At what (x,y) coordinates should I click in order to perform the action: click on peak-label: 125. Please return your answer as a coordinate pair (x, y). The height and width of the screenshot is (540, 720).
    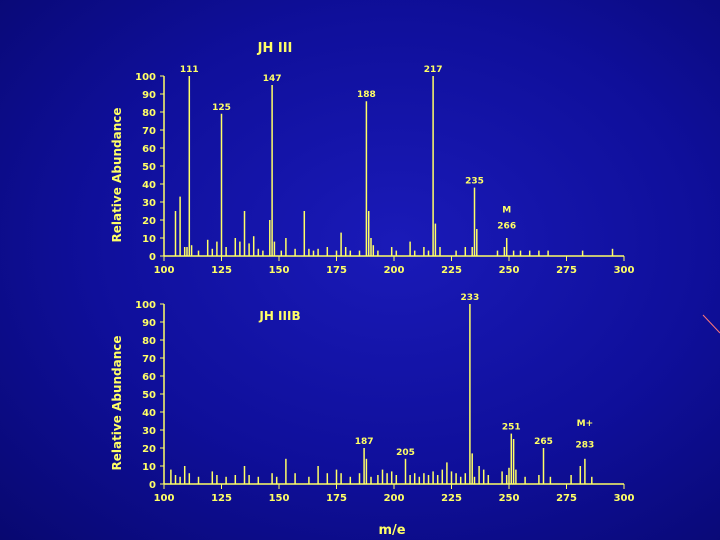
    Looking at the image, I should click on (221, 108).